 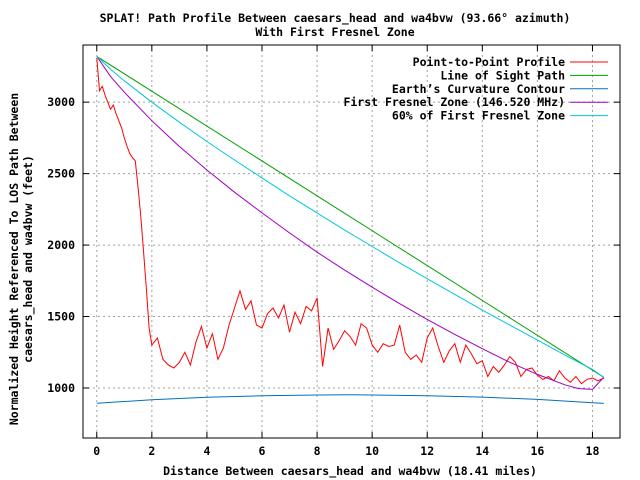 What do you see at coordinates (372, 451) in the screenshot?
I see `x-tick-label: 10` at bounding box center [372, 451].